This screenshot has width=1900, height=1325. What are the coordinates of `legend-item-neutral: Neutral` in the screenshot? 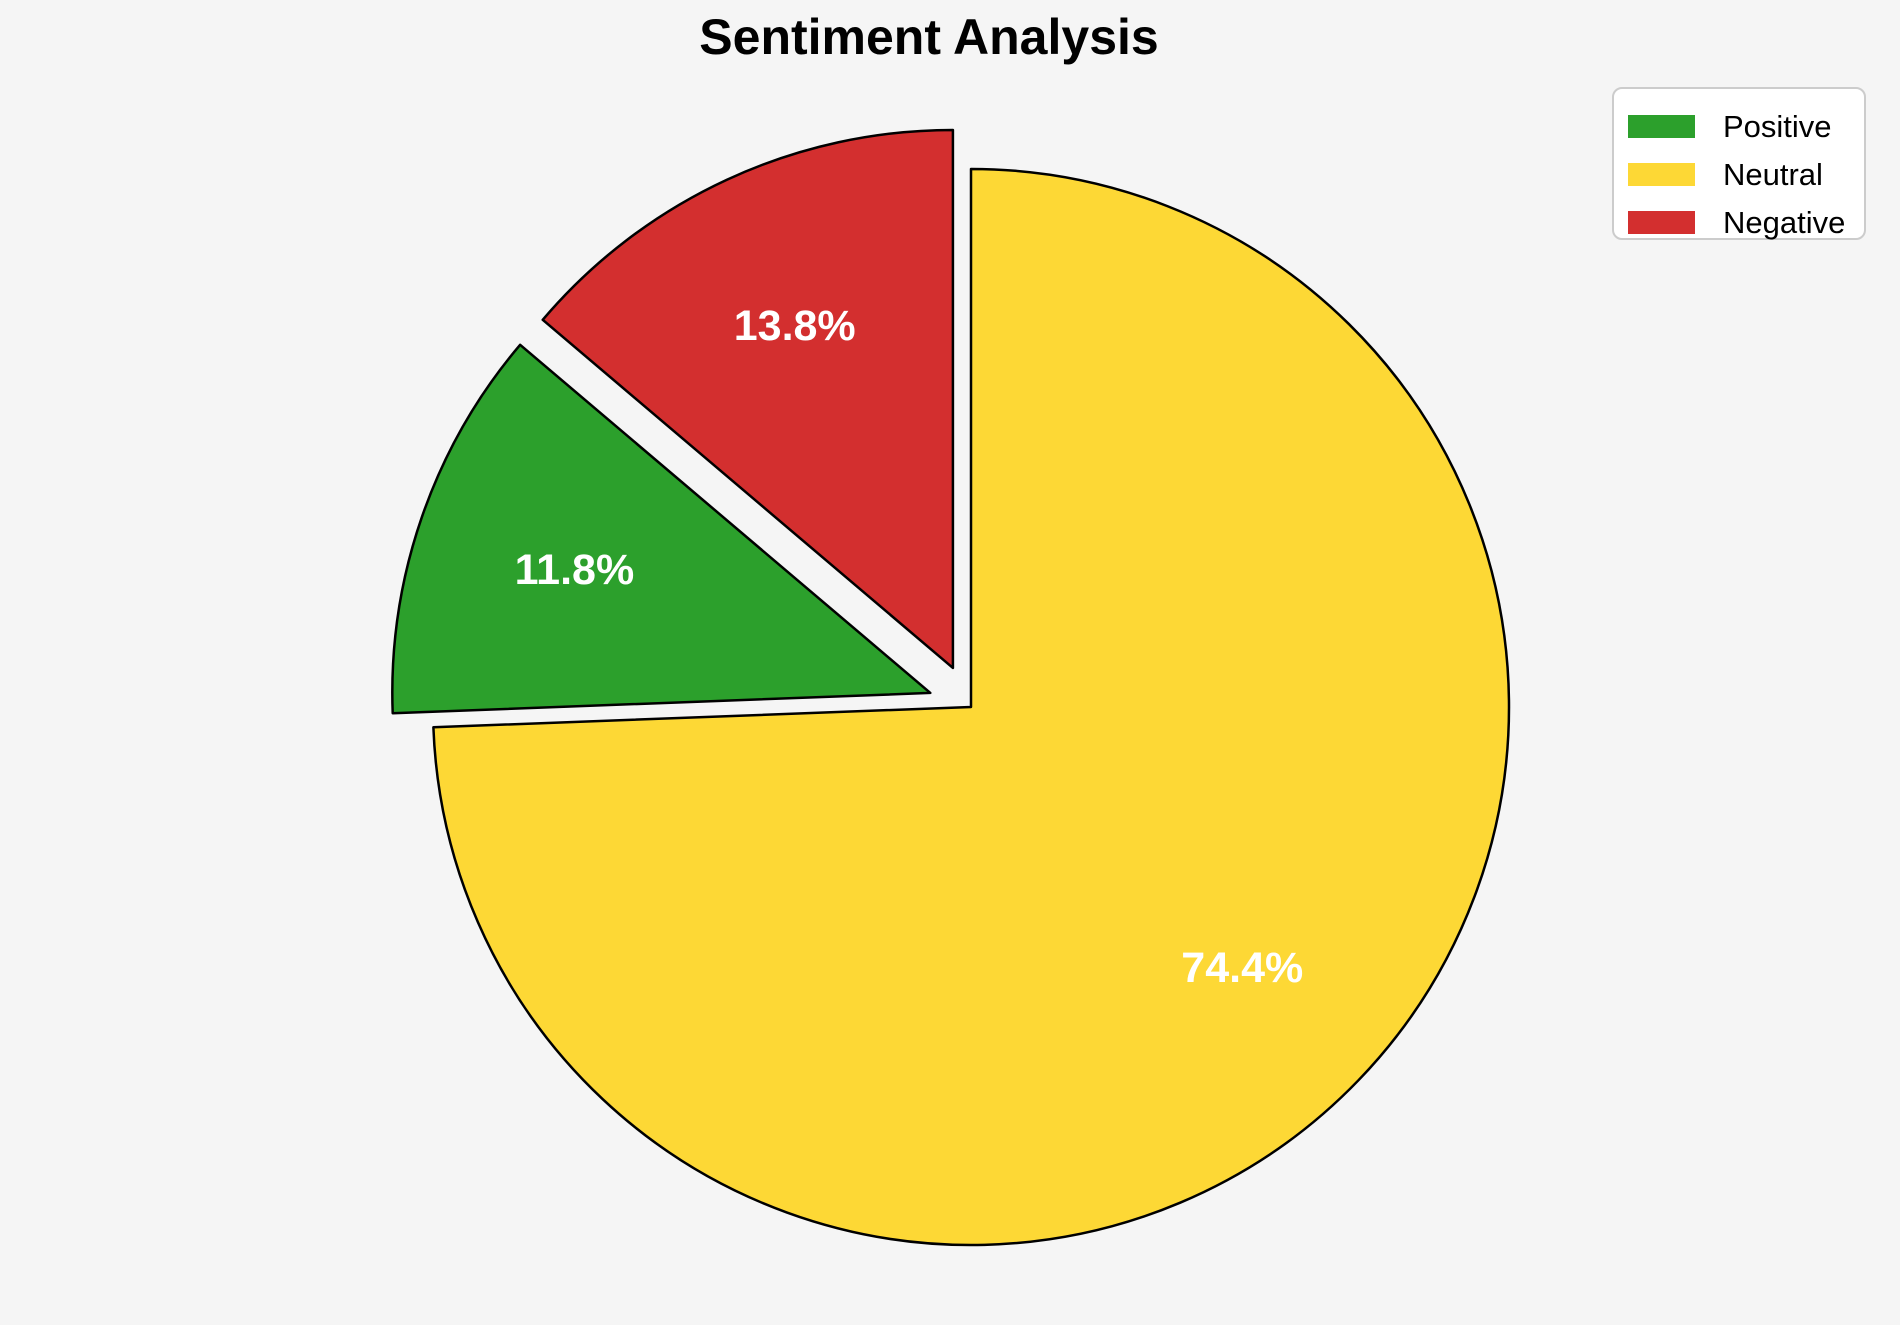 It's located at (1746, 174).